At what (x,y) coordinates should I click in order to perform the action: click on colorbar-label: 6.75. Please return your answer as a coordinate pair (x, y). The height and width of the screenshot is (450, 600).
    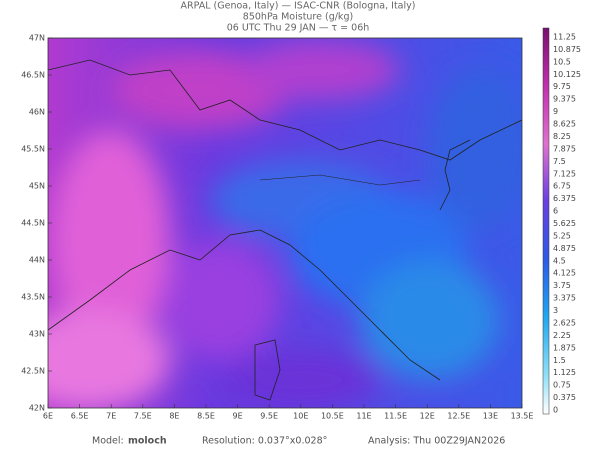
    Looking at the image, I should click on (562, 186).